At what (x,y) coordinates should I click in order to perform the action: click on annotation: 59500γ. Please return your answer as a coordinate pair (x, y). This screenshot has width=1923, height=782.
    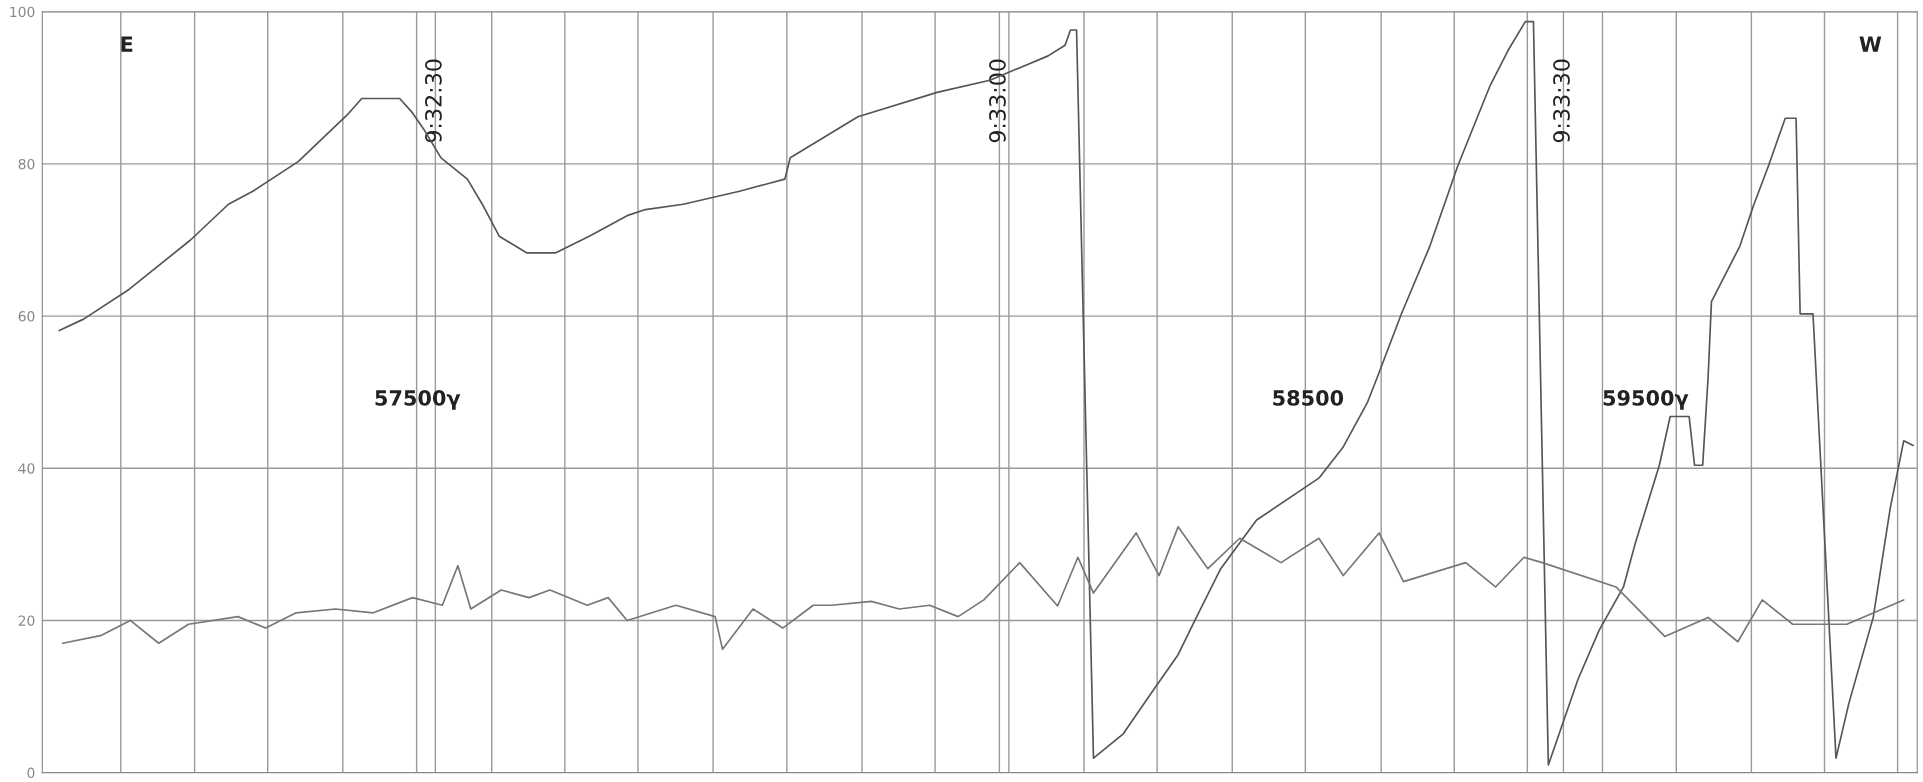
    Looking at the image, I should click on (1646, 400).